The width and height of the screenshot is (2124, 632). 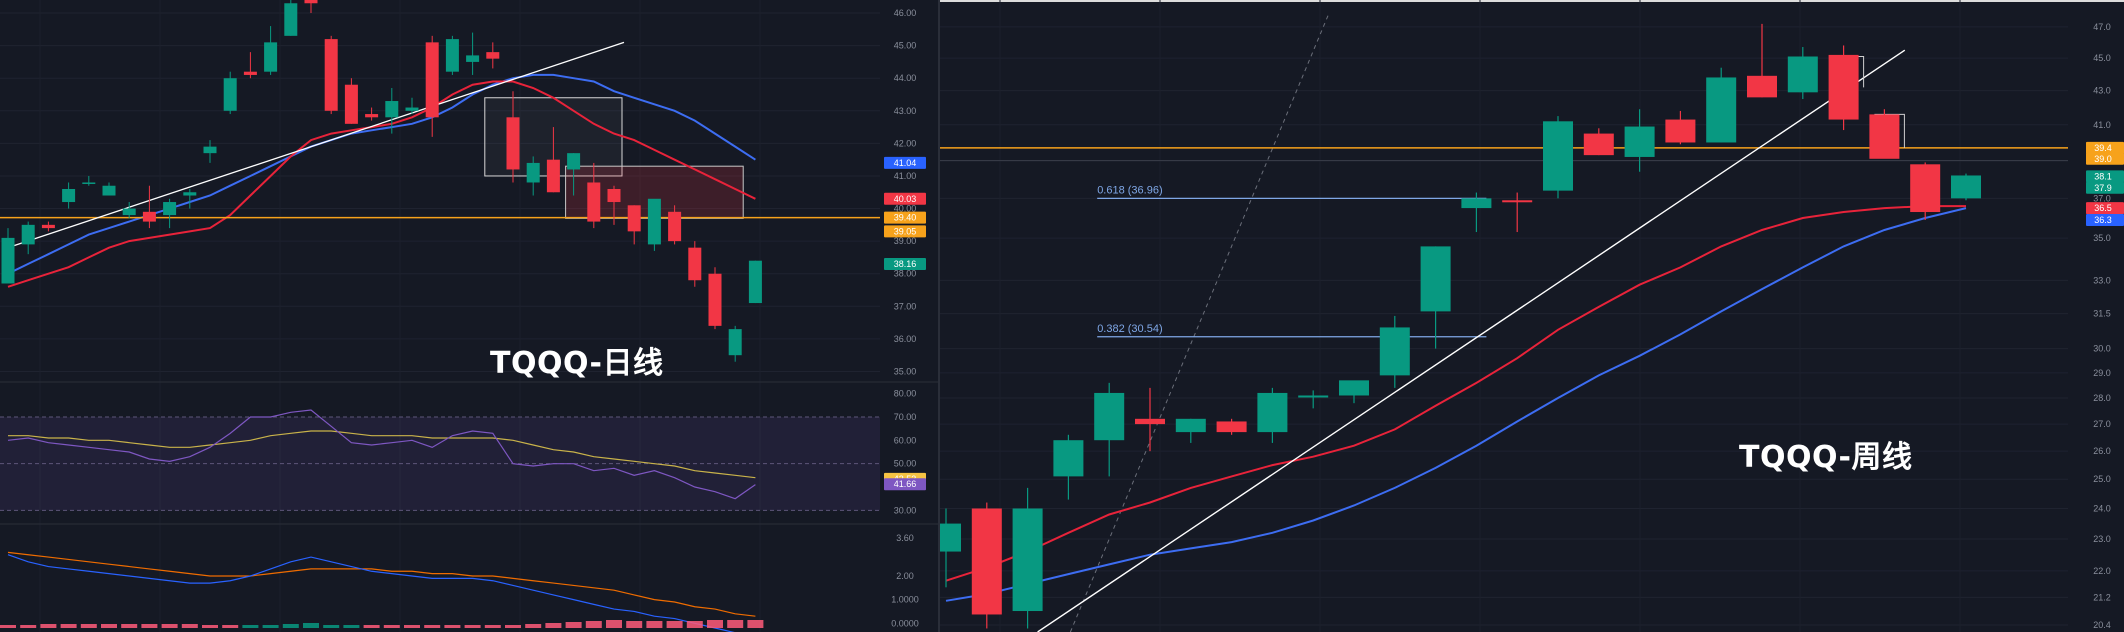 I want to click on weekly-y-tick-label: 24.0, so click(x=2102, y=508).